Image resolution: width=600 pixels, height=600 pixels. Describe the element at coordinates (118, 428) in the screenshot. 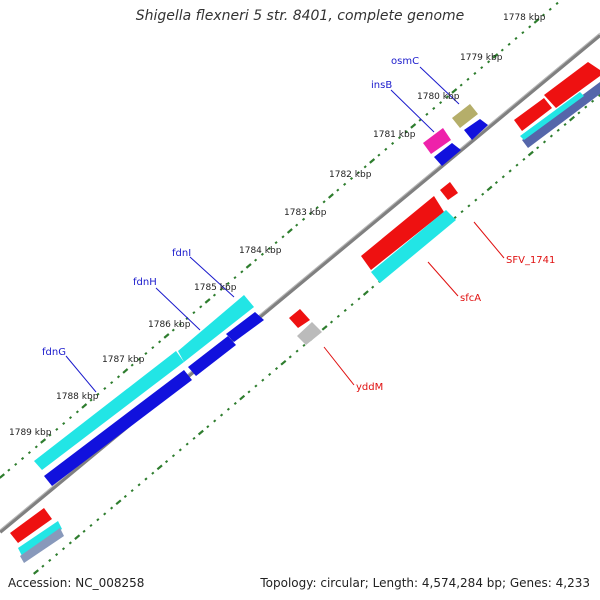

I see `feature-fdnG-blue` at that location.